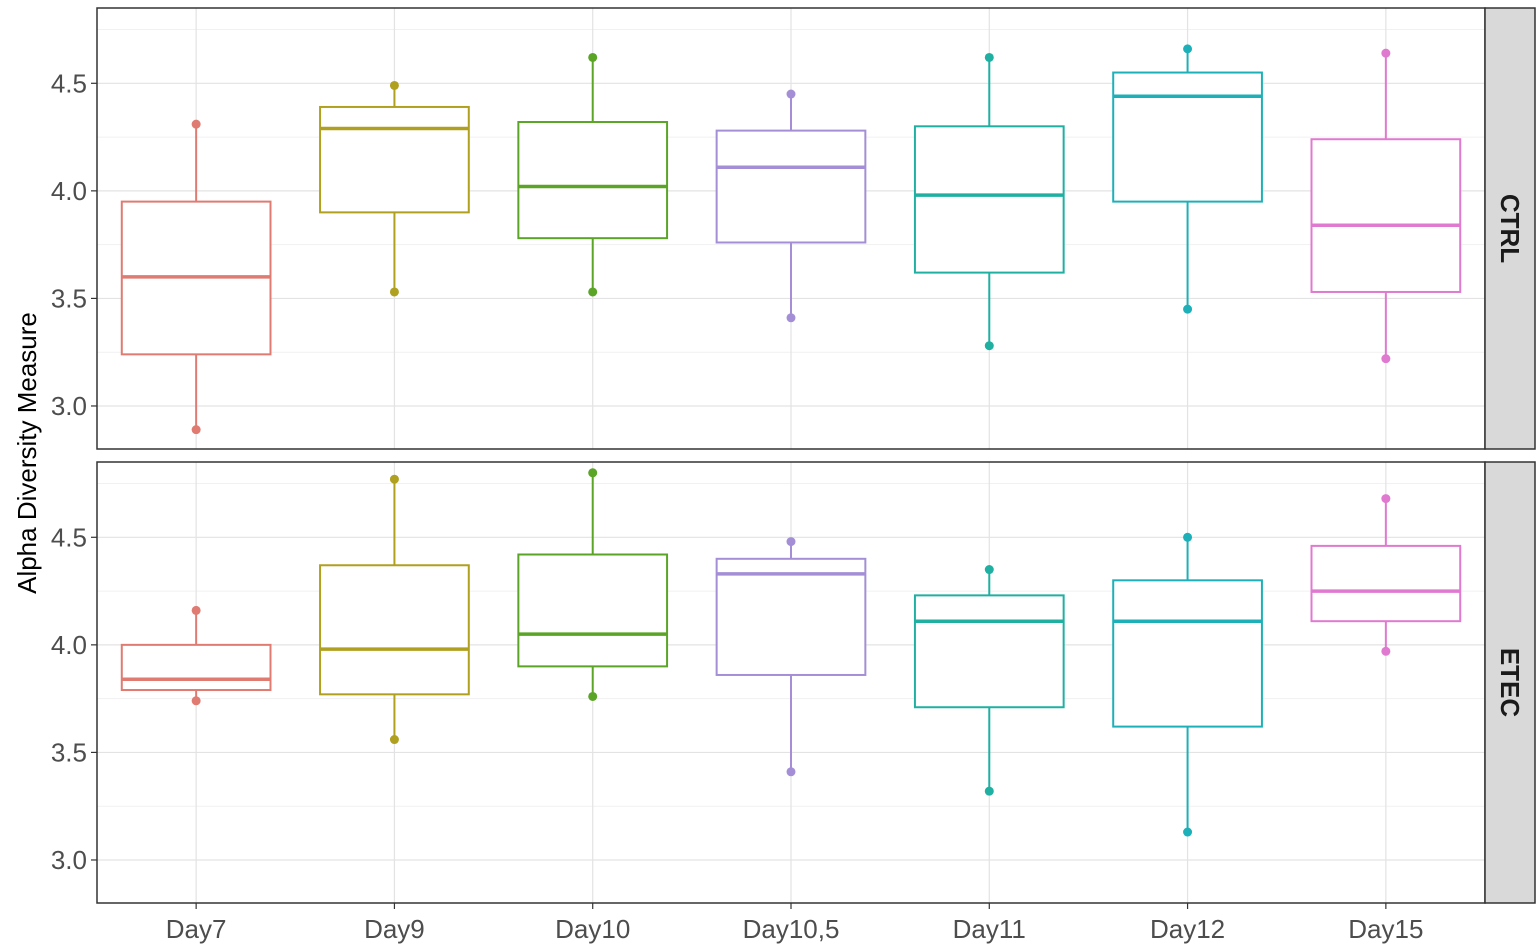  Describe the element at coordinates (989, 929) in the screenshot. I see `x-tick-label: Day11` at that location.